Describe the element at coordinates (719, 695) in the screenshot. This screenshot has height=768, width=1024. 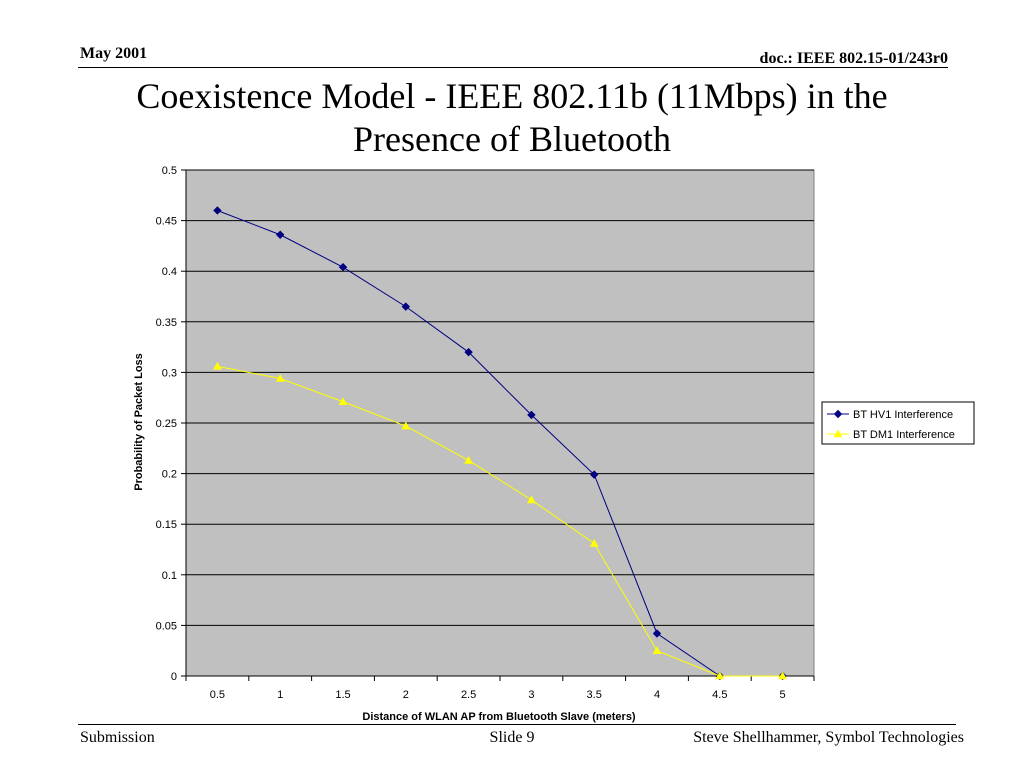
I see `x-tick-label: 4.5` at that location.